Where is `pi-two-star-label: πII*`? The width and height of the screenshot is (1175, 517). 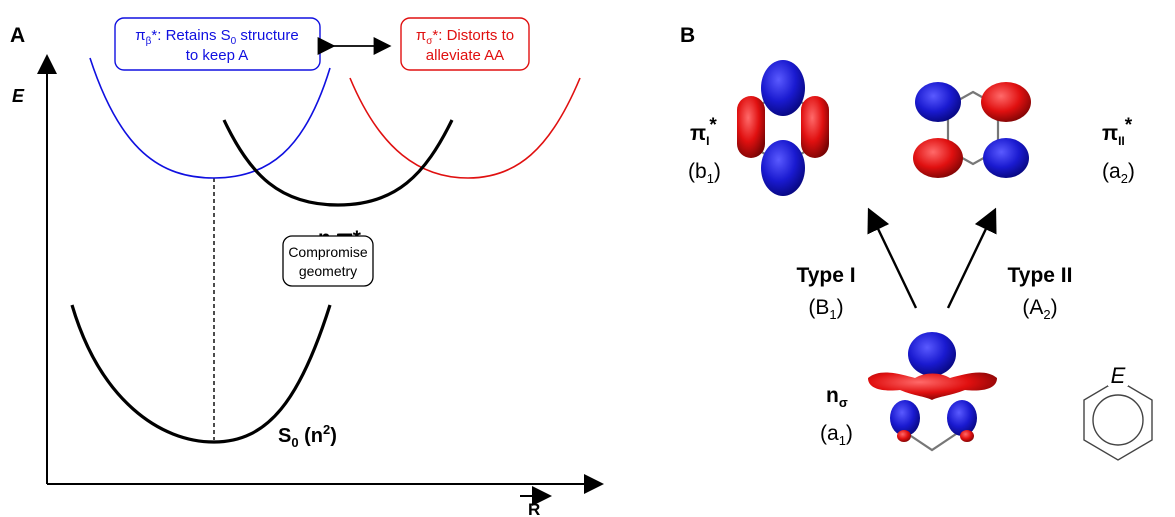 pi-two-star-label: πII* is located at coordinates (1117, 131).